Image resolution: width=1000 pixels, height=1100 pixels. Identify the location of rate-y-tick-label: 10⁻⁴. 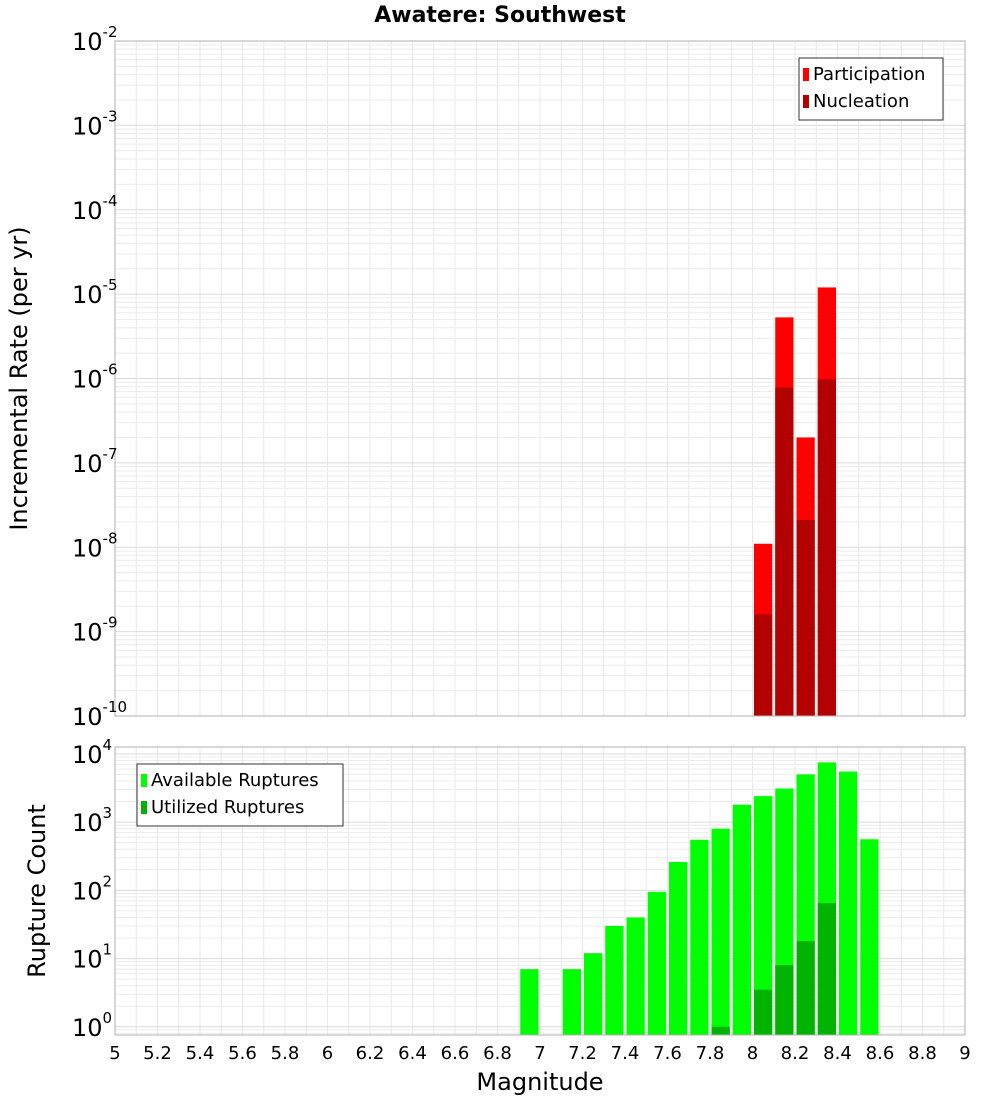
(95, 208).